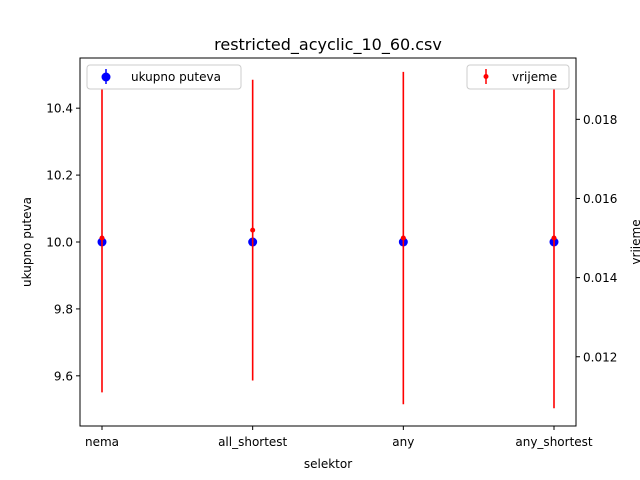 The height and width of the screenshot is (480, 640). What do you see at coordinates (403, 442) in the screenshot?
I see `x-tick-label: any` at bounding box center [403, 442].